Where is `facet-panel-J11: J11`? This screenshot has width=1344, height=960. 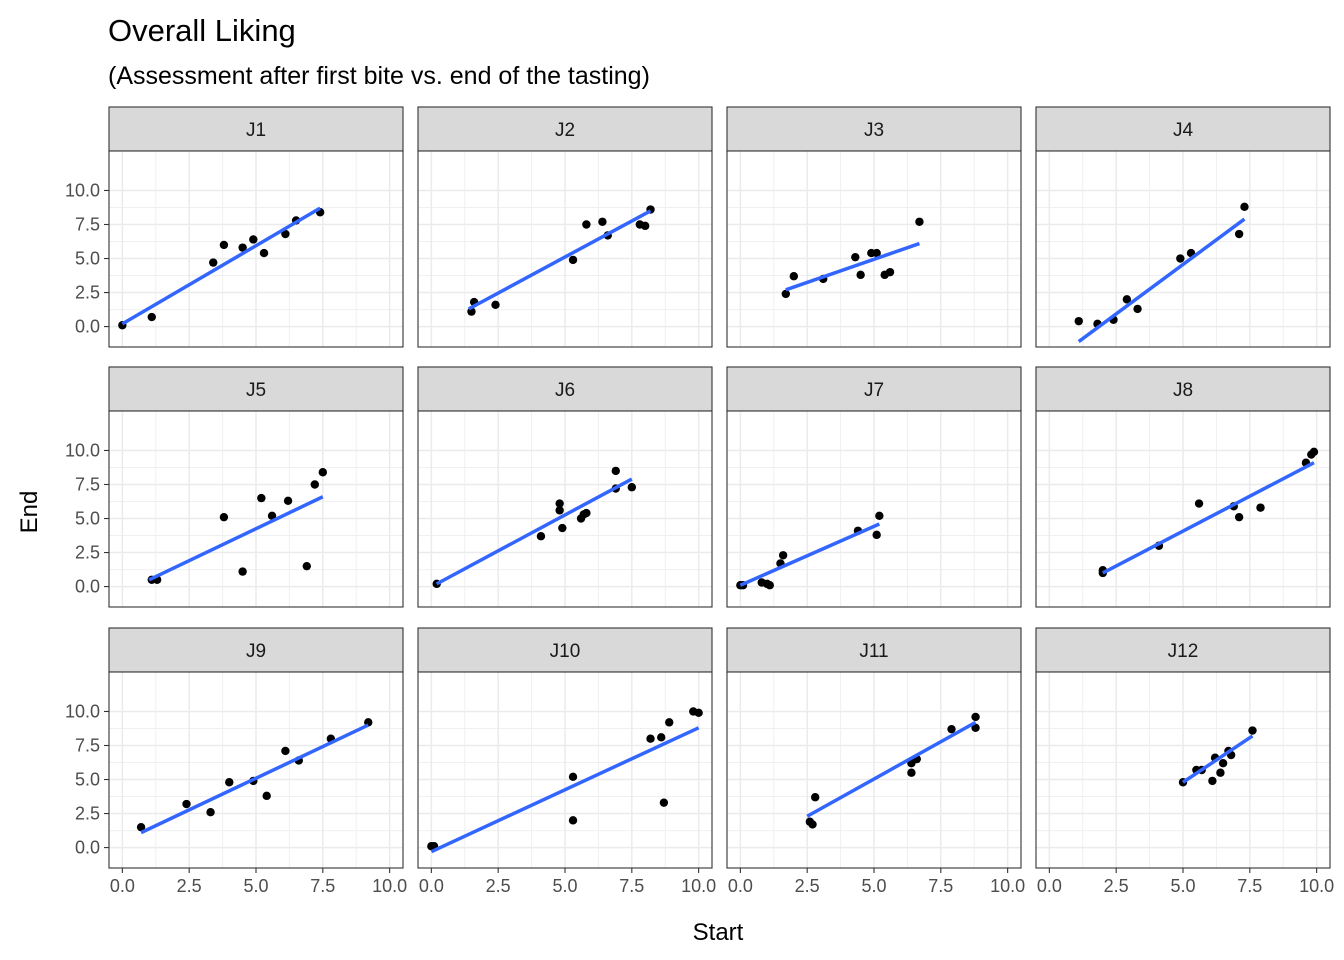 facet-panel-J11: J11 is located at coordinates (874, 748).